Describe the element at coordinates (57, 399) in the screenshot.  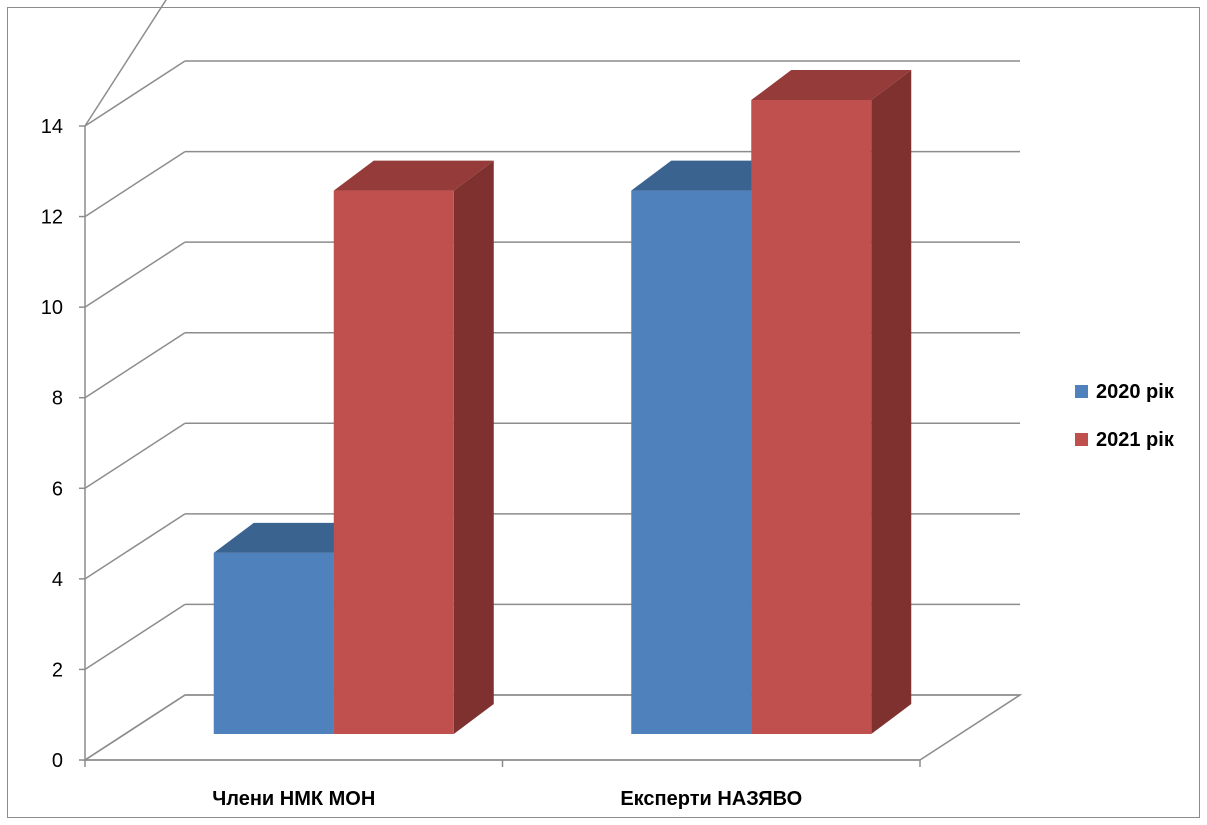
I see `y-tick-label: 8` at that location.